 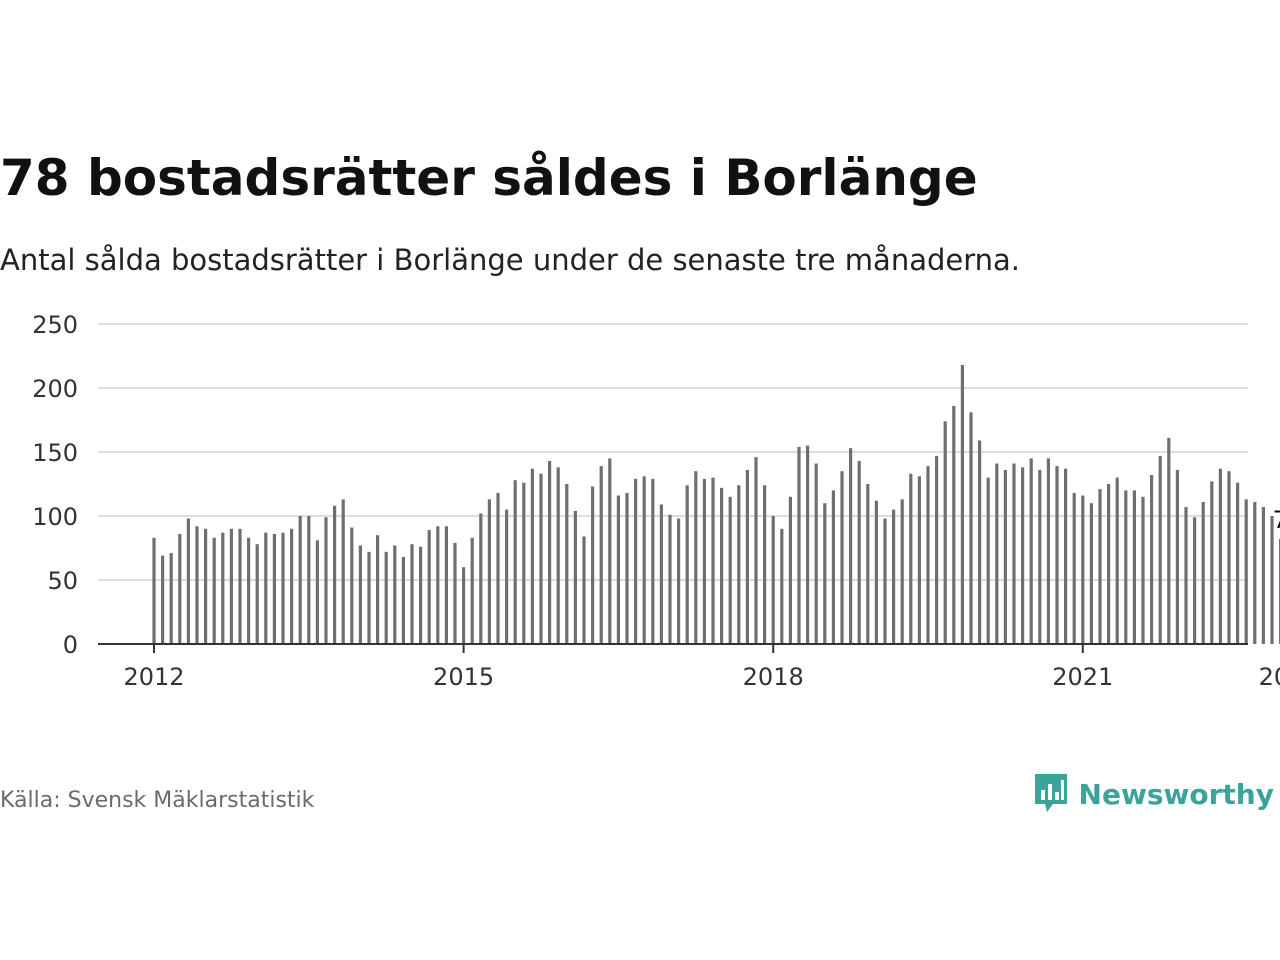 I want to click on annotations: 78, so click(x=1276, y=520).